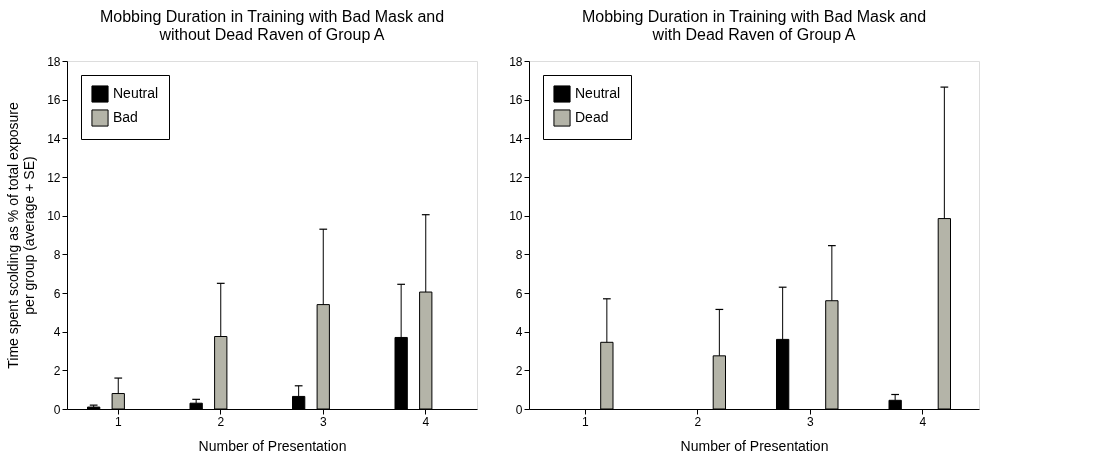 The width and height of the screenshot is (1099, 475). Describe the element at coordinates (21, 235) in the screenshot. I see `y-axis-title: Time spent scolding as % of total exposure per group (average + SE)` at that location.